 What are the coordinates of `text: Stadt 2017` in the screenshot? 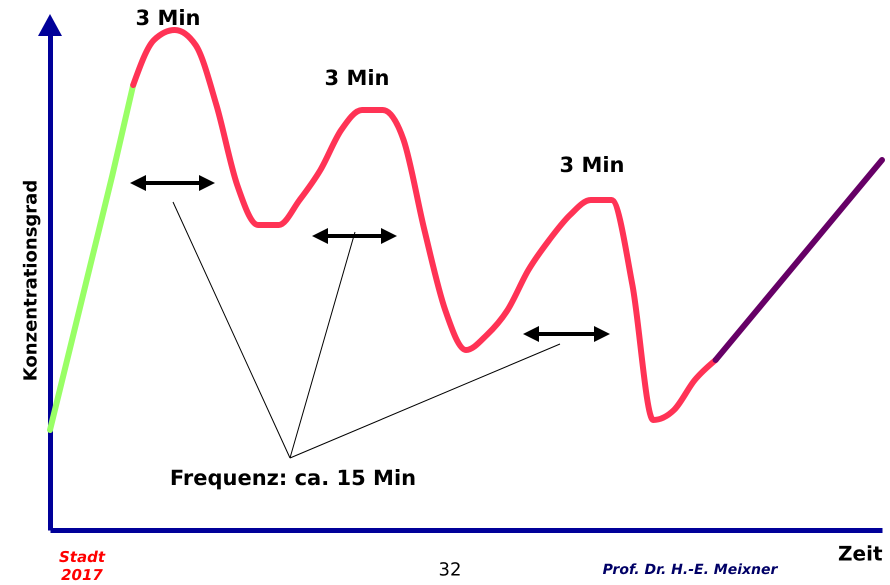 It's located at (82, 566).